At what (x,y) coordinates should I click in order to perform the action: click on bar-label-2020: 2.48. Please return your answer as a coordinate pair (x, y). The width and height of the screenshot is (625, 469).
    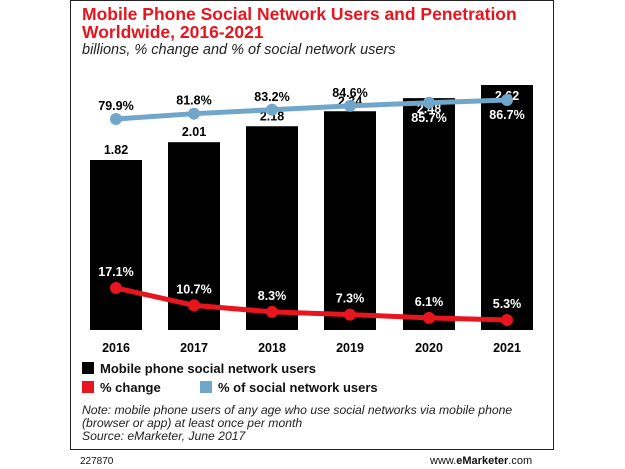
    Looking at the image, I should click on (429, 109).